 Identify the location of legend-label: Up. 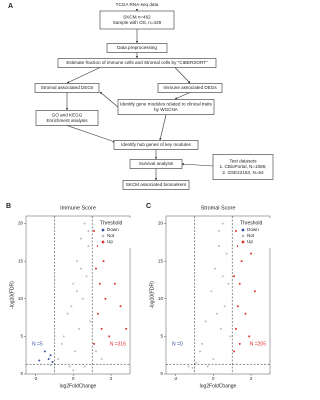
(250, 241).